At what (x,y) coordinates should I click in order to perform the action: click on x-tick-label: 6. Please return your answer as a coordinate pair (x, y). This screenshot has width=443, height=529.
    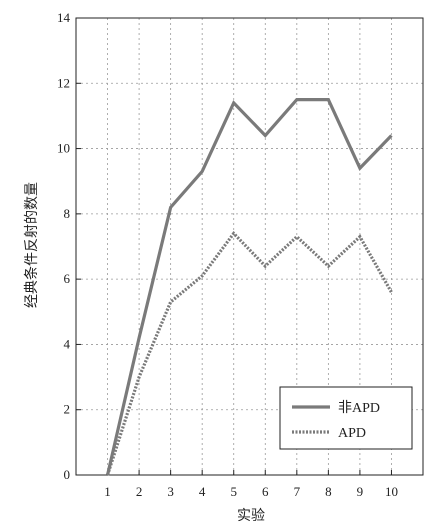
    Looking at the image, I should click on (265, 491).